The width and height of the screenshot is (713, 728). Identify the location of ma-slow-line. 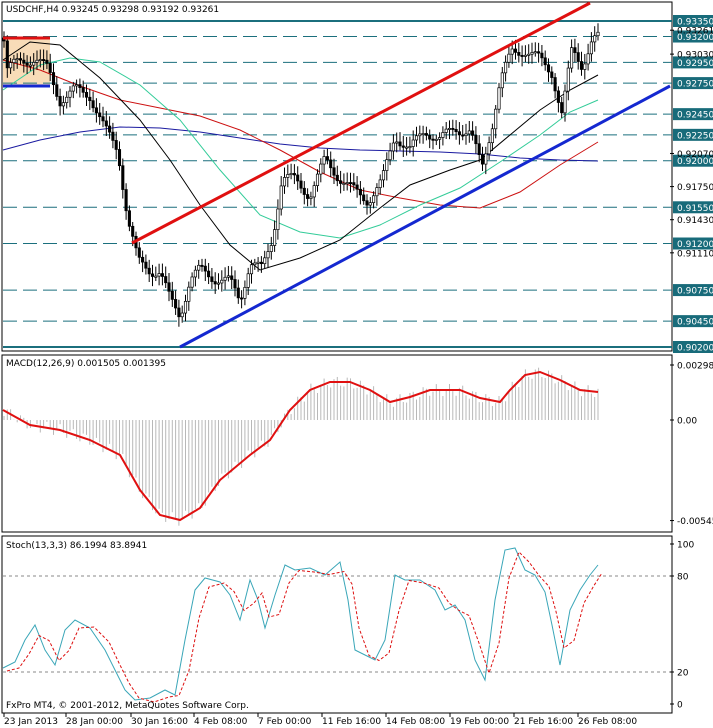
(300, 144).